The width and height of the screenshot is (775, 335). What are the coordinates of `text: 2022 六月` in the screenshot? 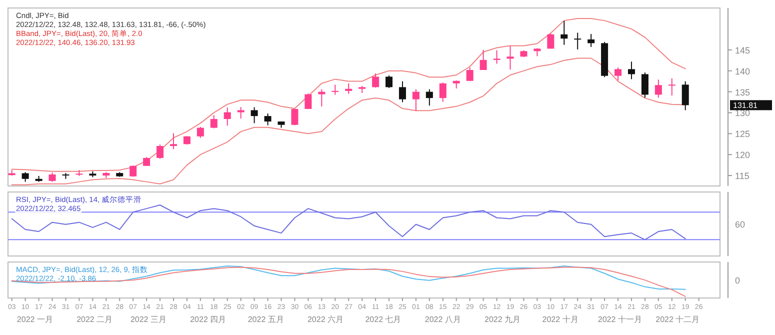 It's located at (326, 319).